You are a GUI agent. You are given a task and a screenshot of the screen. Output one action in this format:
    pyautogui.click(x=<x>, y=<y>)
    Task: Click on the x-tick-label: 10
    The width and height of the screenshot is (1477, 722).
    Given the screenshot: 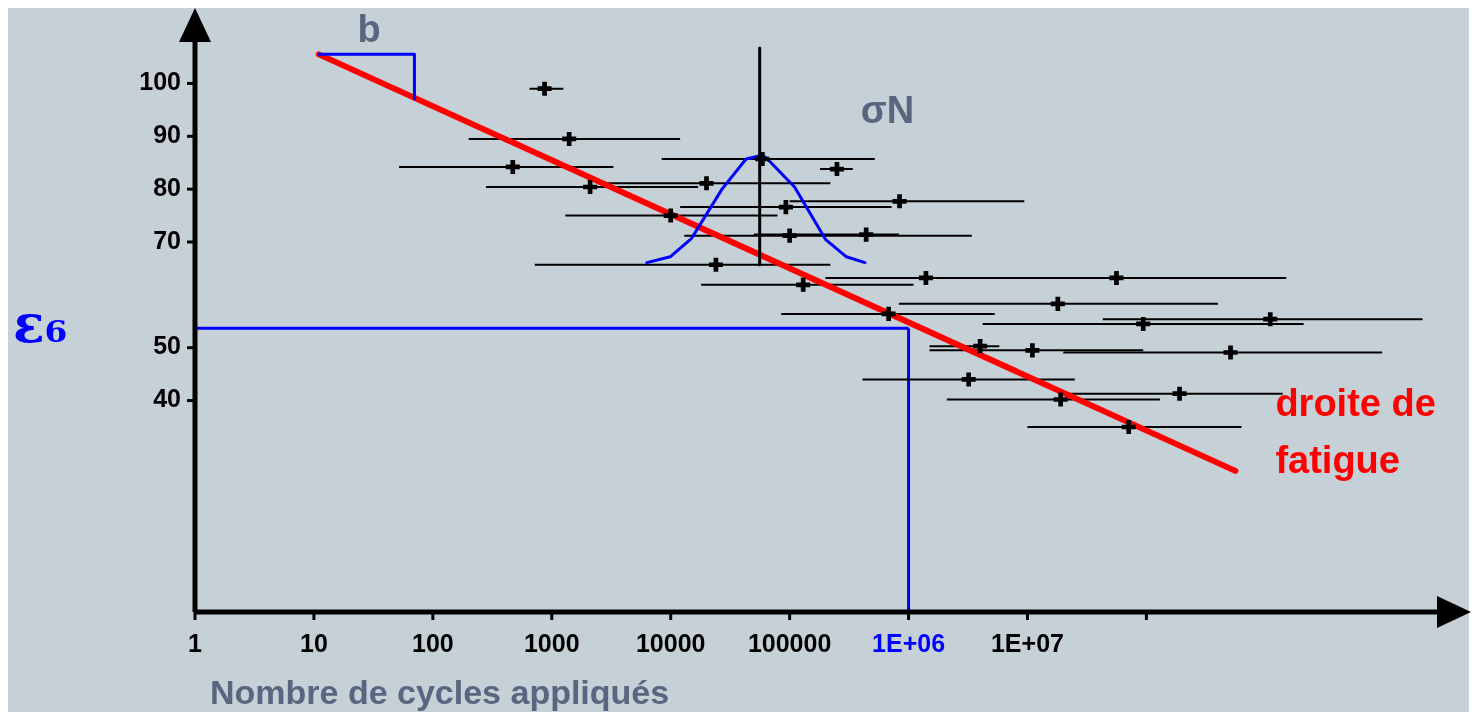 What is the action you would take?
    pyautogui.click(x=314, y=643)
    